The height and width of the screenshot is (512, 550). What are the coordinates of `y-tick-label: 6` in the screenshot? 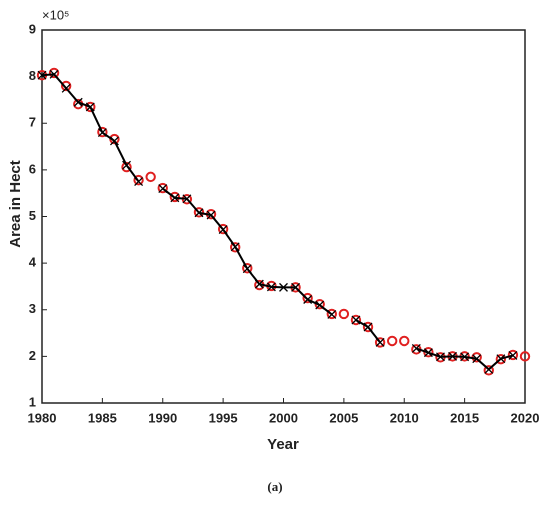 It's located at (32, 168).